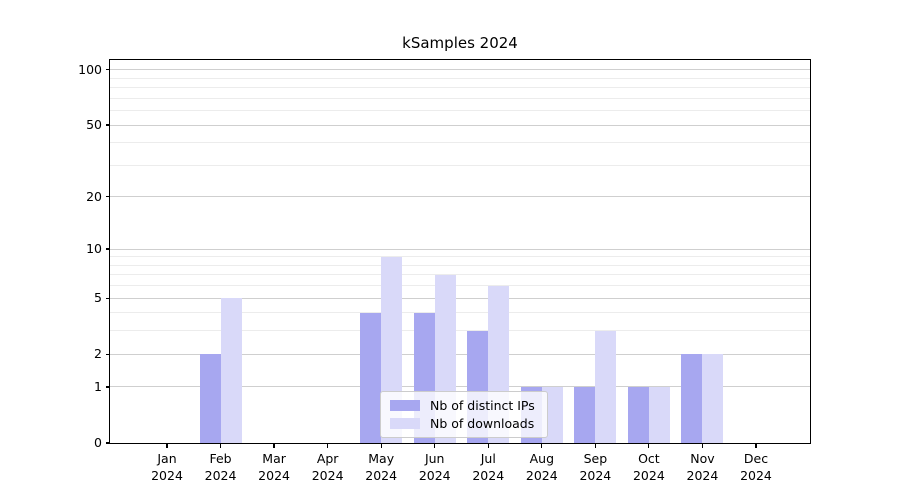  What do you see at coordinates (90, 69) in the screenshot?
I see `y-tick-label: 100` at bounding box center [90, 69].